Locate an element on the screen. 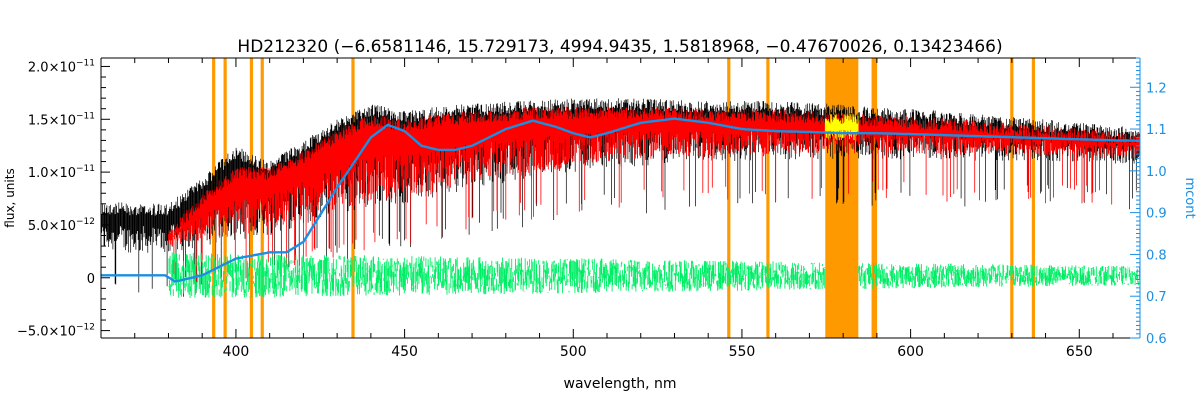  y2-axis-label-group: mcont is located at coordinates (1189, 197).